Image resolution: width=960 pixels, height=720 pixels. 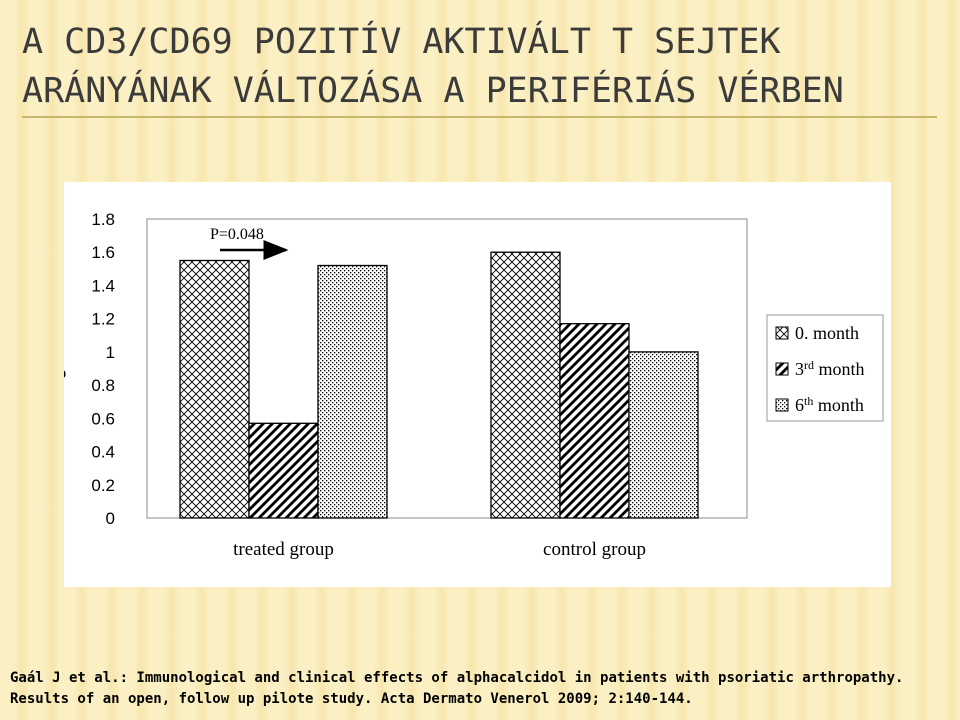 I want to click on y-axis-label: %, so click(x=65, y=370).